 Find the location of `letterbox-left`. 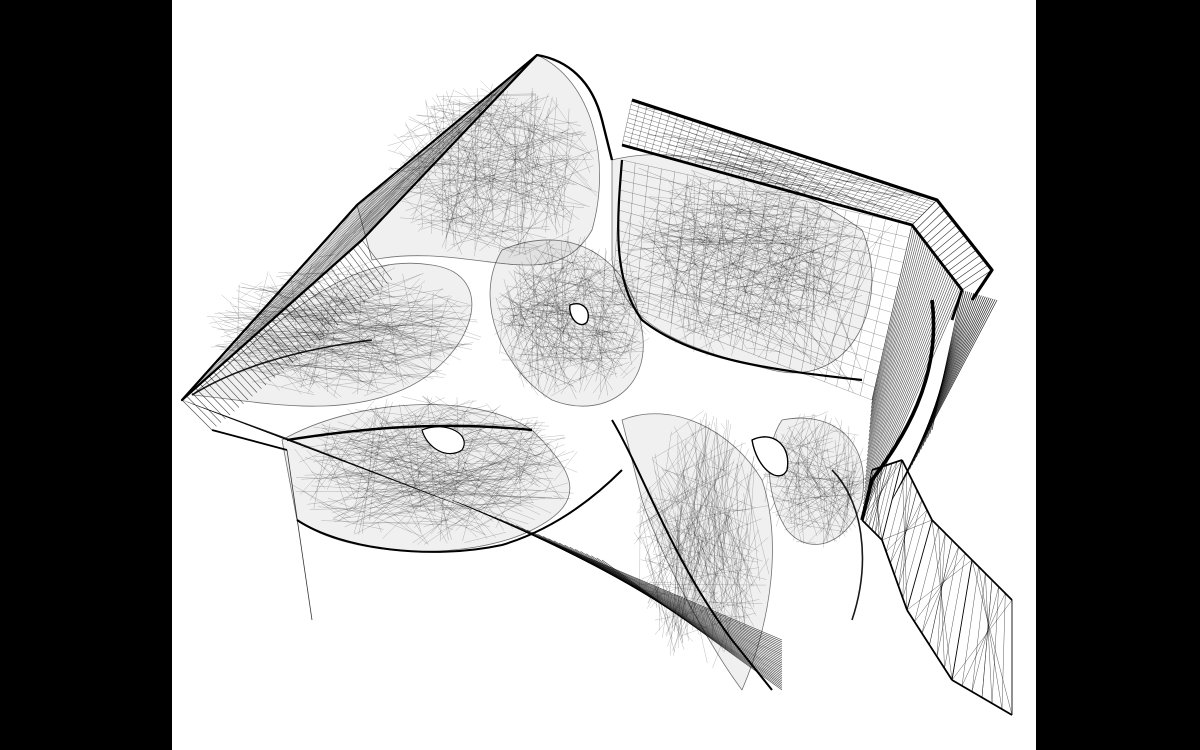

letterbox-left is located at coordinates (86, 375).